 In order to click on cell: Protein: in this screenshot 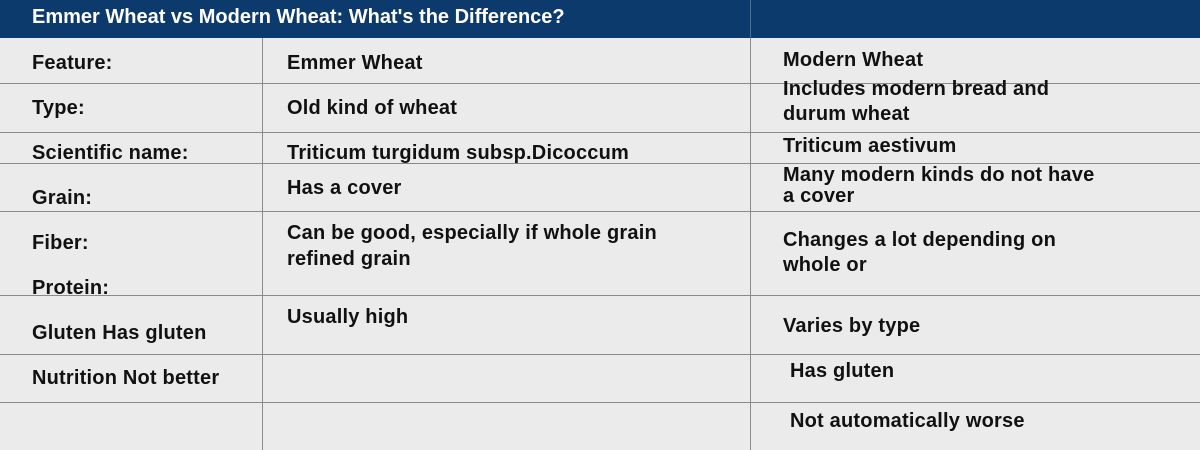, I will do `click(71, 288)`.